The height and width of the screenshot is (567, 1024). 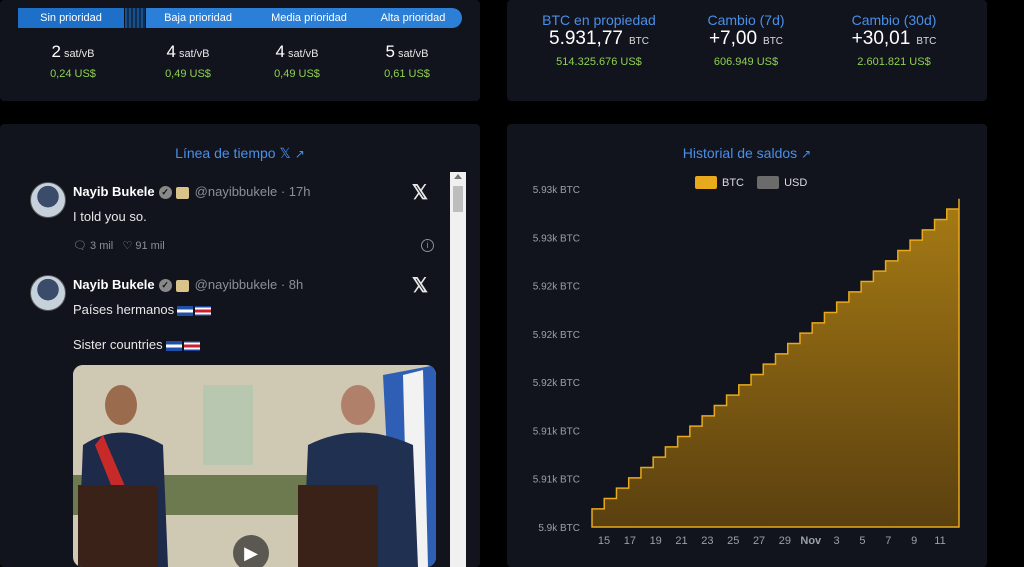 What do you see at coordinates (390, 51) in the screenshot?
I see `fee-value: 5` at bounding box center [390, 51].